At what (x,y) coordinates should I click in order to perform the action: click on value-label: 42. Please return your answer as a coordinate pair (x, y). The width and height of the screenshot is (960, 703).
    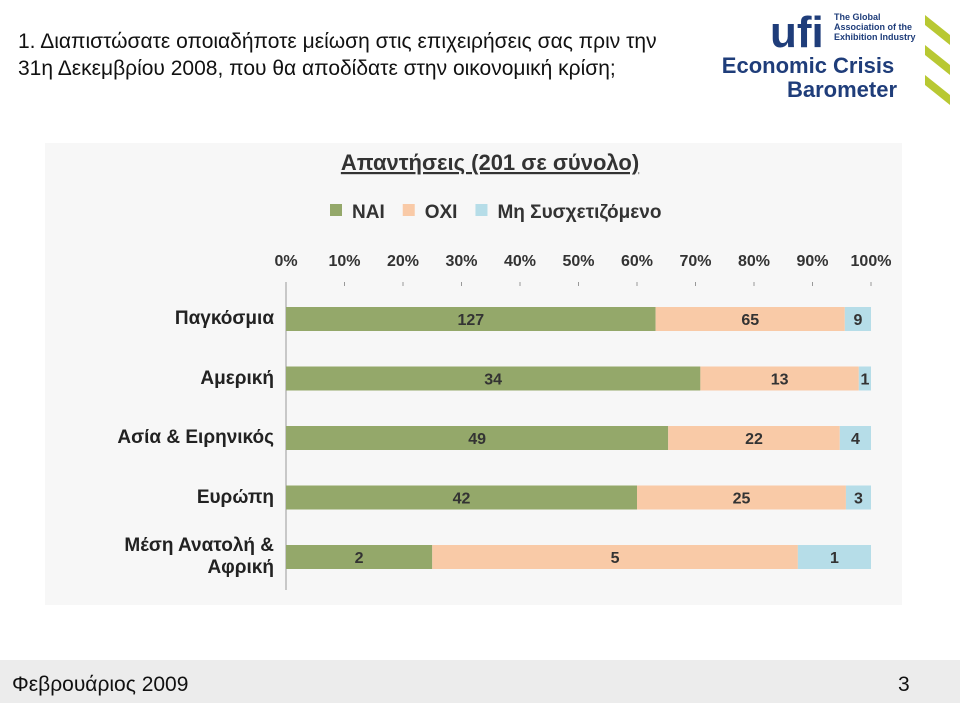
    Looking at the image, I should click on (462, 499).